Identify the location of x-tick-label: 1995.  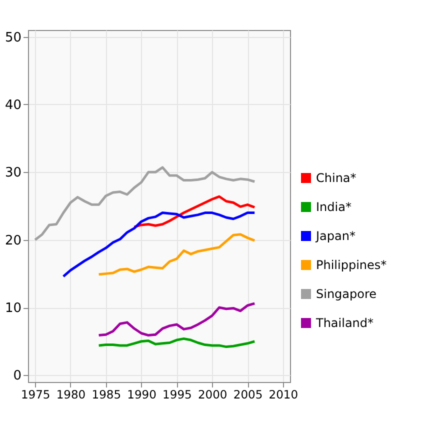
(177, 395).